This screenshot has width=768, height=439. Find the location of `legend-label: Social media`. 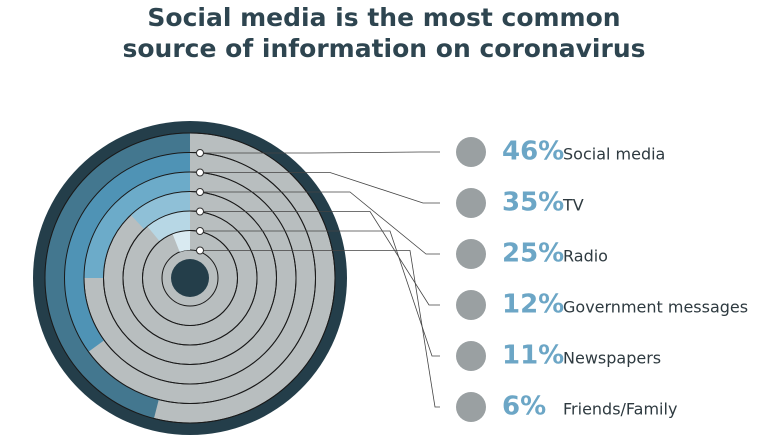

legend-label: Social media is located at coordinates (614, 154).